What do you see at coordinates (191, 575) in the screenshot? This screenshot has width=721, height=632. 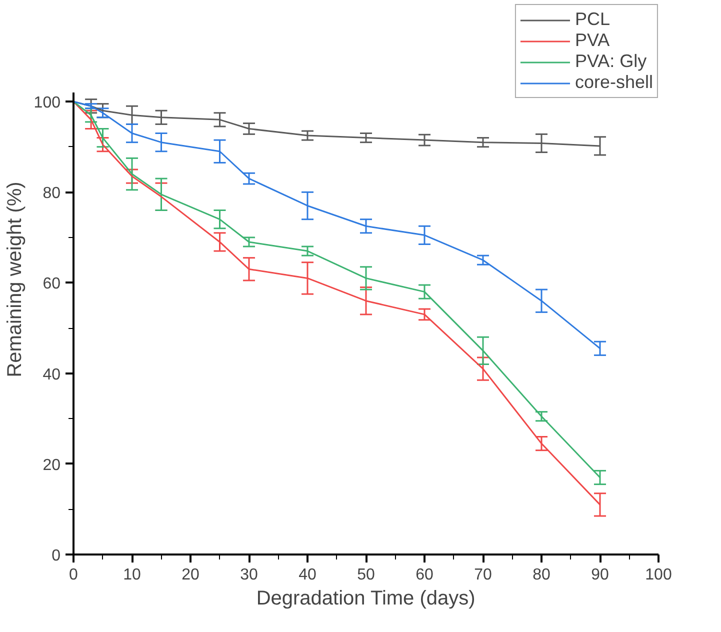 I see `x-tick-label: 20` at bounding box center [191, 575].